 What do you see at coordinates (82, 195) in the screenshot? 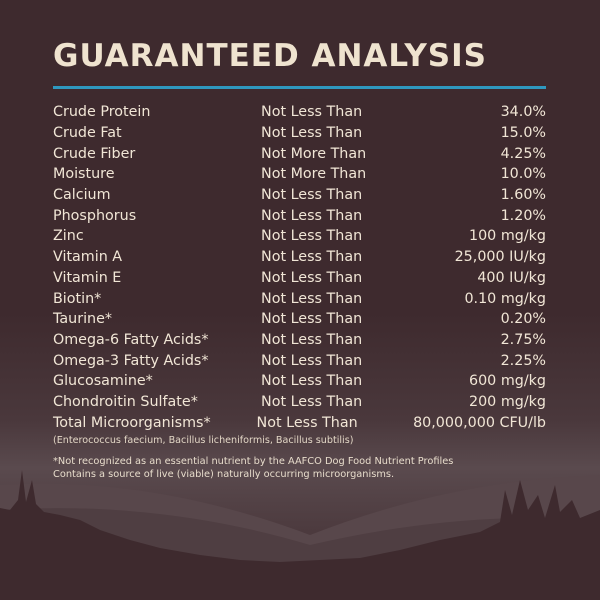
I see `nutrient-name: Calcium` at bounding box center [82, 195].